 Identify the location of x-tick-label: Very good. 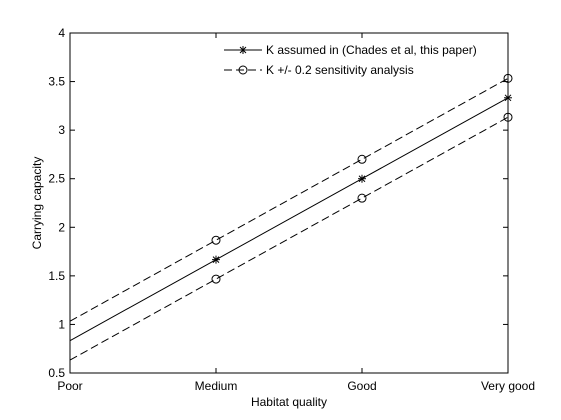
(508, 386).